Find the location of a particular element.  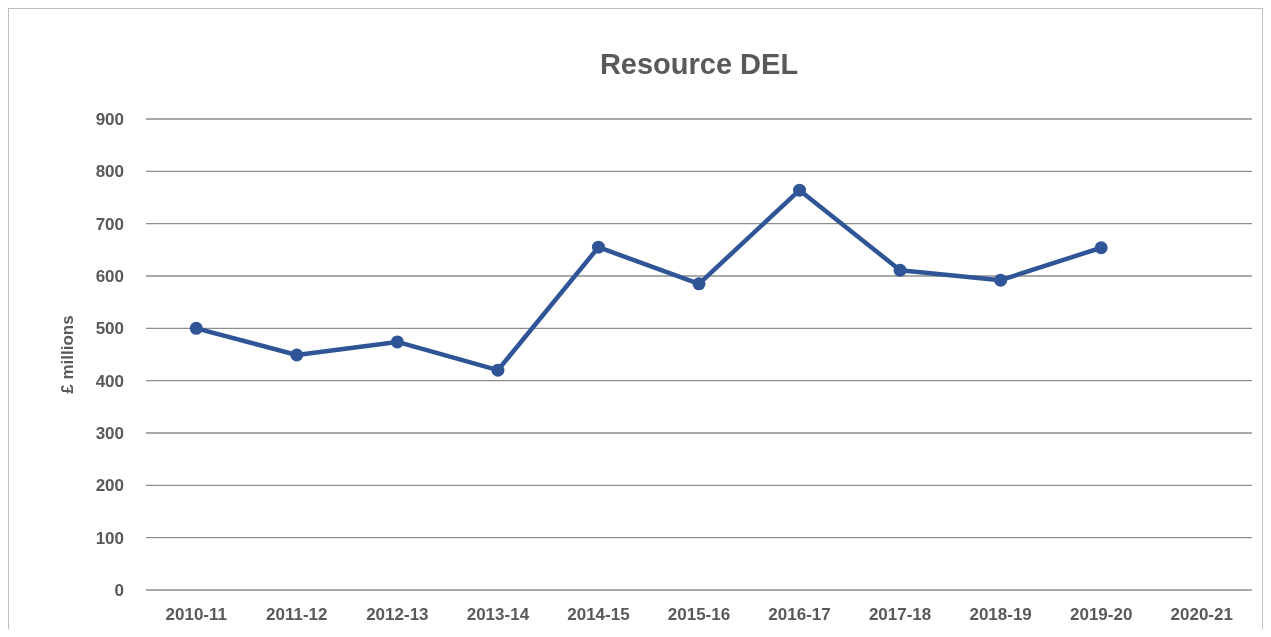

y-tick-label: 700 is located at coordinates (109, 224).